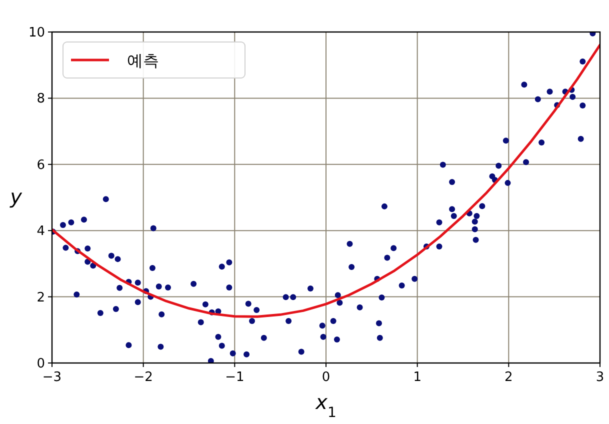 This screenshot has height=424, width=609. I want to click on x-tick-label: −3, so click(52, 377).